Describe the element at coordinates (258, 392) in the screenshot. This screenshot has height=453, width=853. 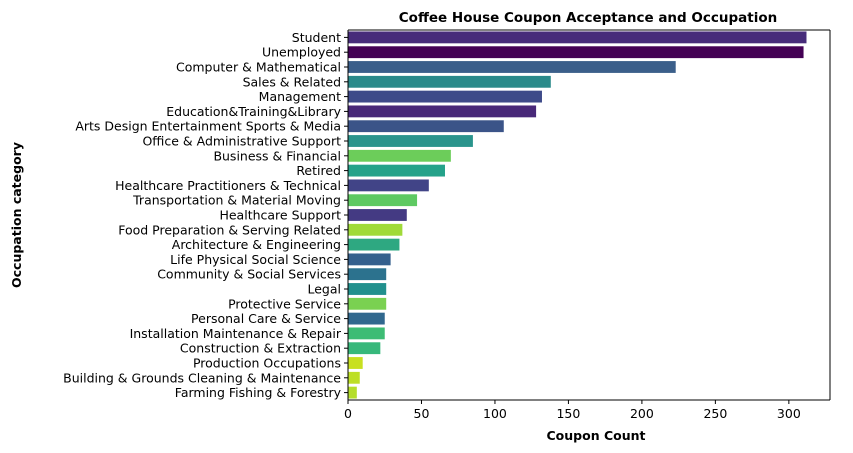
I see `category-label: Farming Fishing & Forestry` at that location.